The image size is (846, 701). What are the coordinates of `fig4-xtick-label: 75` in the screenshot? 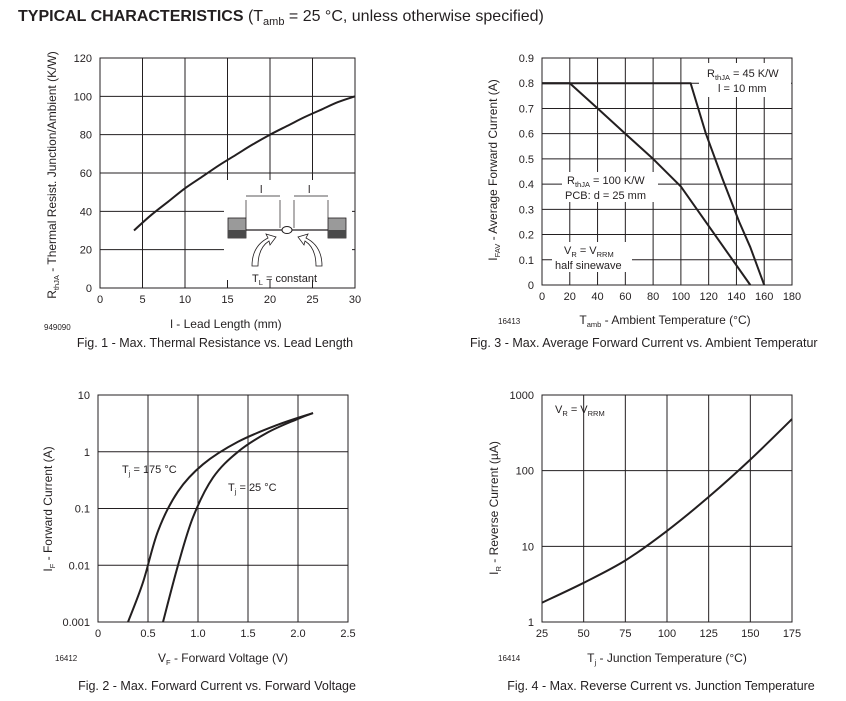 It's located at (625, 634).